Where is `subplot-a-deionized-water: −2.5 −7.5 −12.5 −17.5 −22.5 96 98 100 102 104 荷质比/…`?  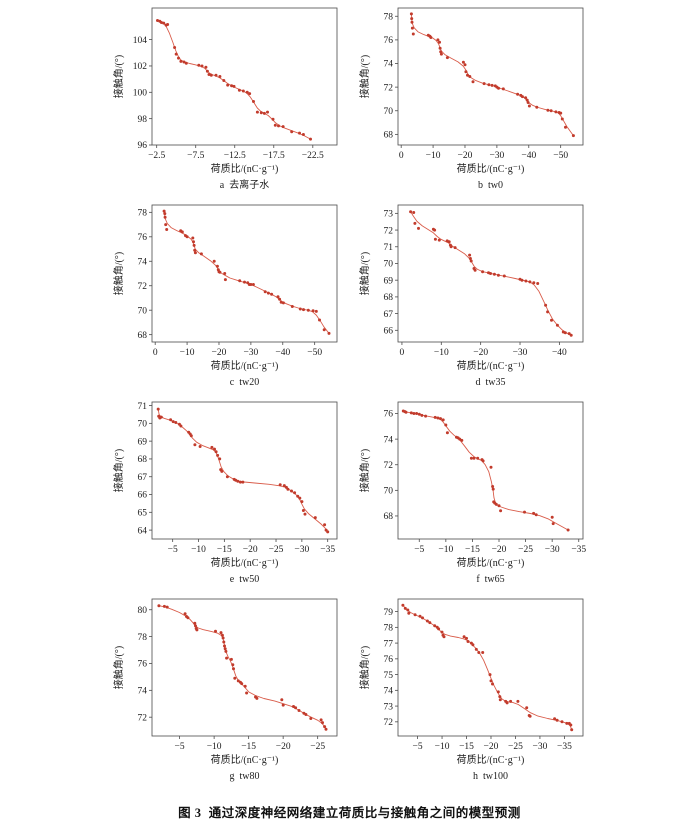
subplot-a-deionized-water: −2.5 −7.5 −12.5 −17.5 −22.5 96 98 100 102 104 荷质比/… is located at coordinates (174, 98).